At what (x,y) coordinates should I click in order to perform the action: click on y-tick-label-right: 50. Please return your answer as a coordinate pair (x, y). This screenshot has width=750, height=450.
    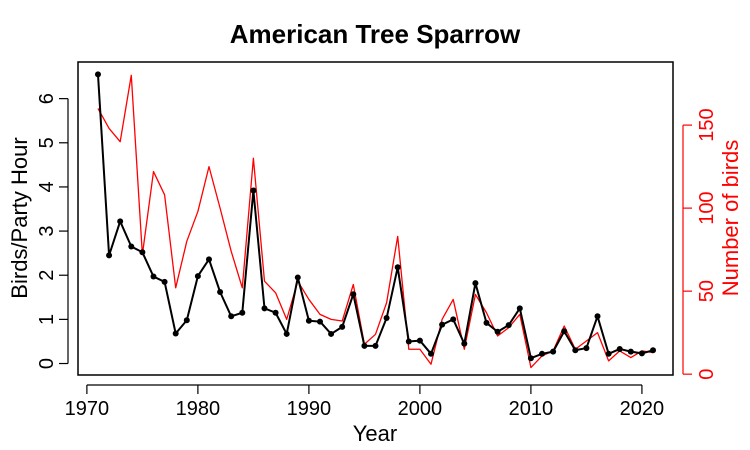
    Looking at the image, I should click on (707, 291).